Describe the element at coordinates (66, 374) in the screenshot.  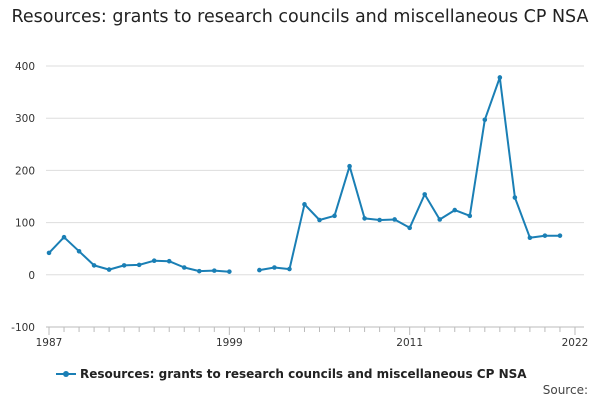
I see `legend-swatch` at that location.